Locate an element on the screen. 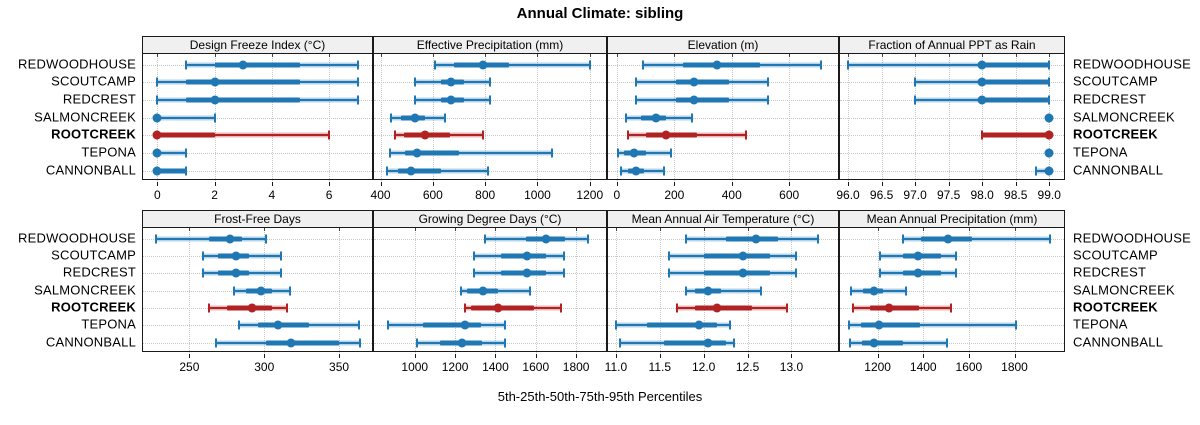 The height and width of the screenshot is (425, 1200). plot-area: 11.0 11.5 12.0 12.5 13.0 is located at coordinates (721, 301).